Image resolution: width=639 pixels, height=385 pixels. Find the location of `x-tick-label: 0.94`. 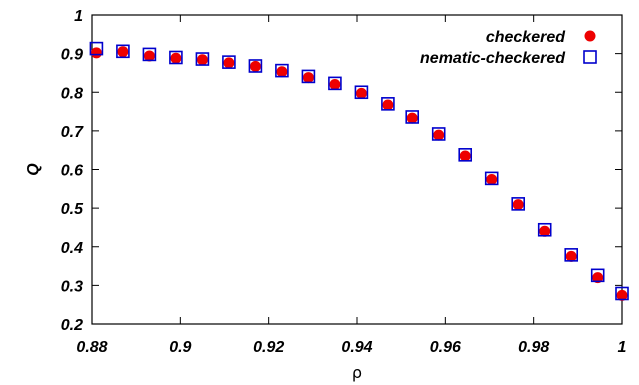

x-tick-label: 0.94 is located at coordinates (356, 347).